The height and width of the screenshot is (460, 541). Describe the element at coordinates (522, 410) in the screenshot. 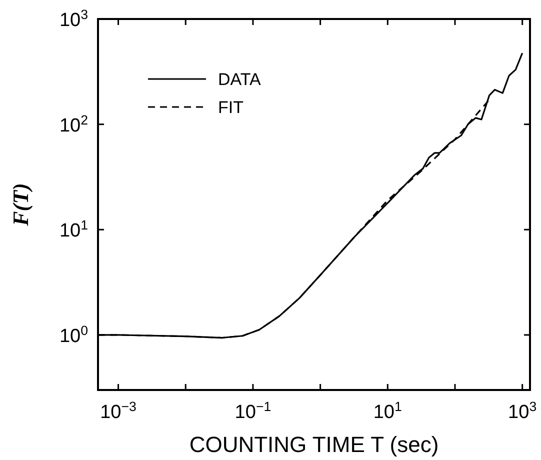

I see `x-tick-label: 10$^{3}$` at that location.